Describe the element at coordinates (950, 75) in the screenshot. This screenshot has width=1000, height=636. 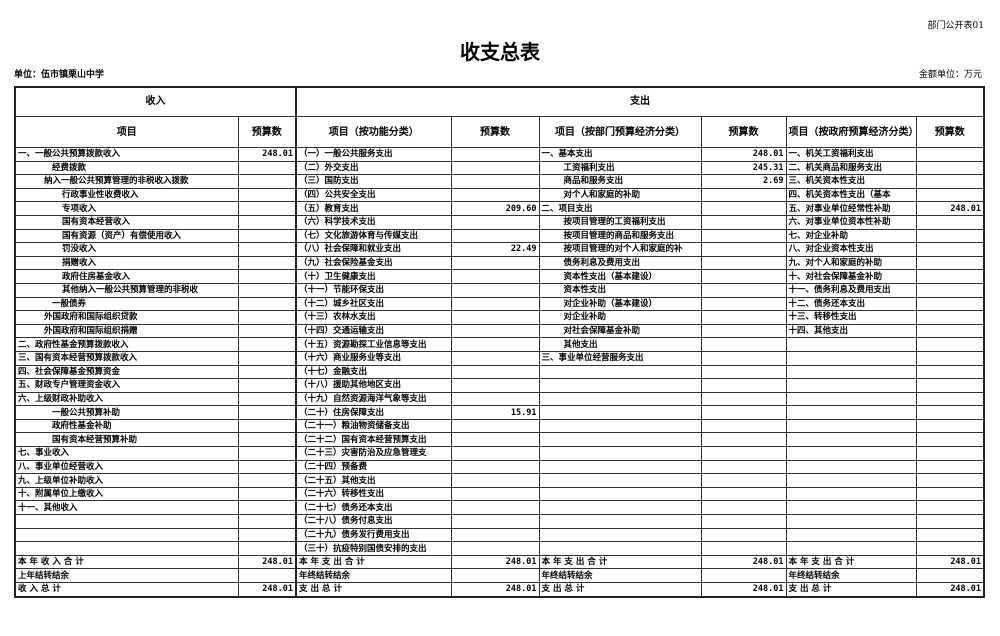
I see `money-unit-label: 金额单位：万元` at that location.